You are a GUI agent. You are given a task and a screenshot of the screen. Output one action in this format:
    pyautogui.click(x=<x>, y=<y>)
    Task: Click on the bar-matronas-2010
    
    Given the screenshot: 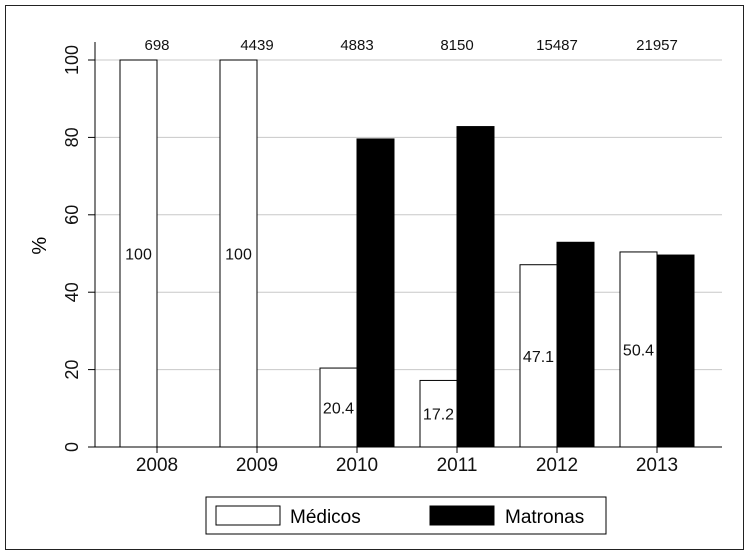 What is the action you would take?
    pyautogui.click(x=375, y=293)
    